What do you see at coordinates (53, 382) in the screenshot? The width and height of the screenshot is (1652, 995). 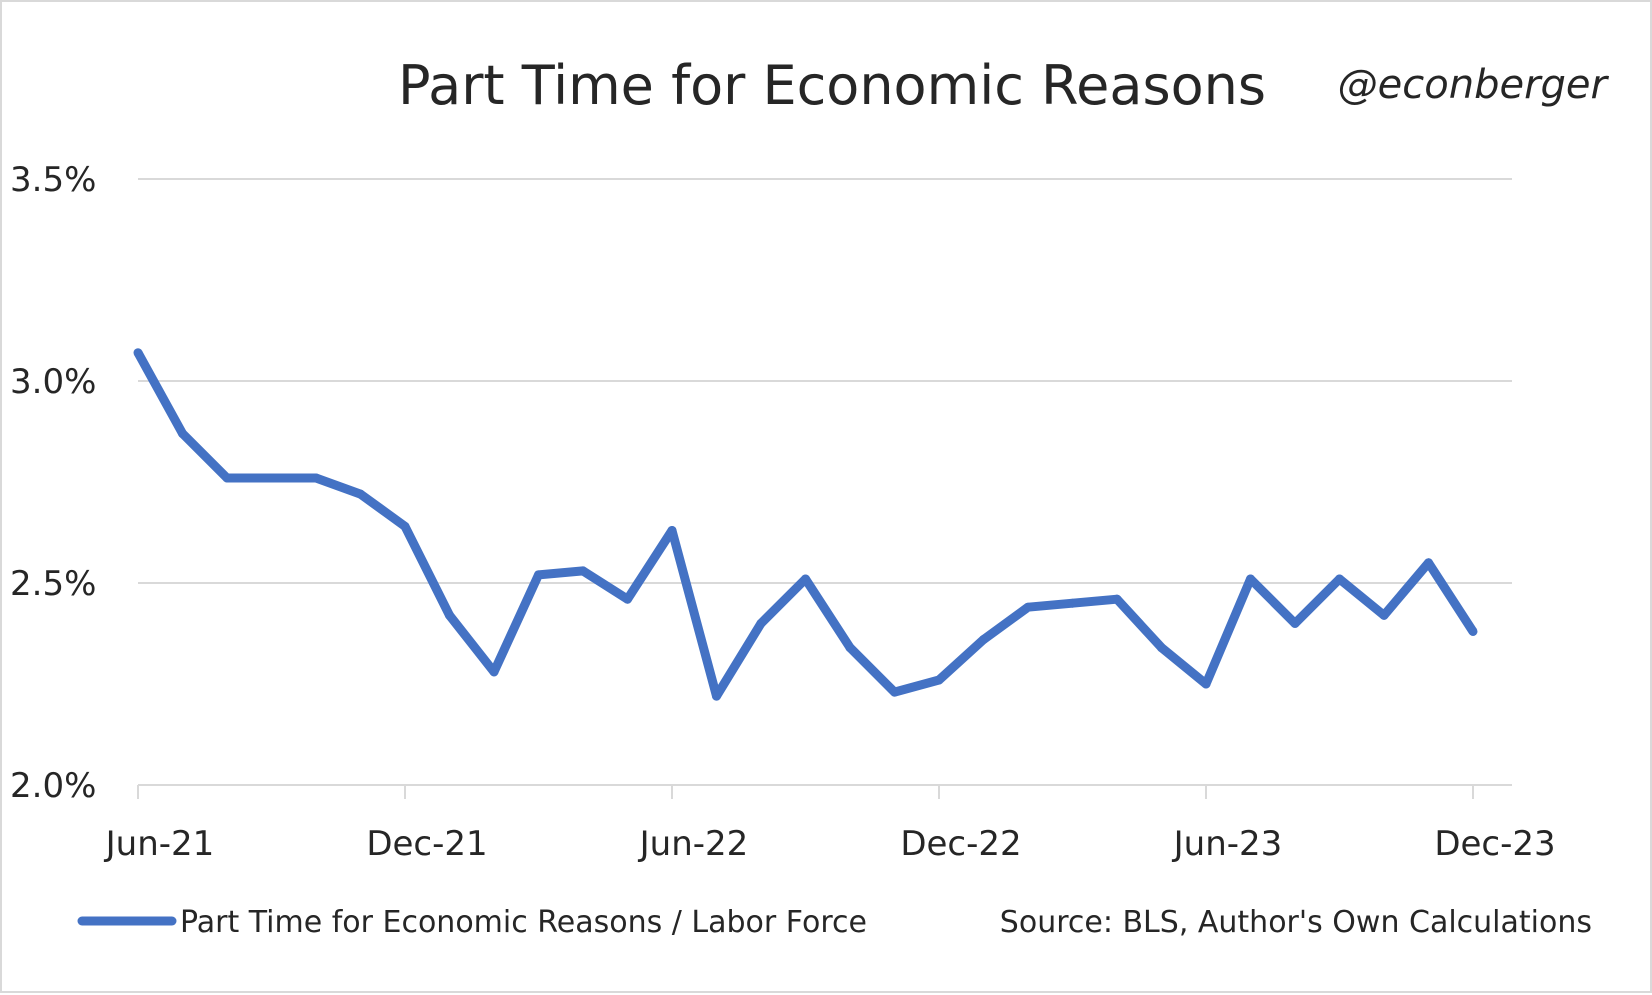 I see `y-tick-label: 3.0%` at bounding box center [53, 382].